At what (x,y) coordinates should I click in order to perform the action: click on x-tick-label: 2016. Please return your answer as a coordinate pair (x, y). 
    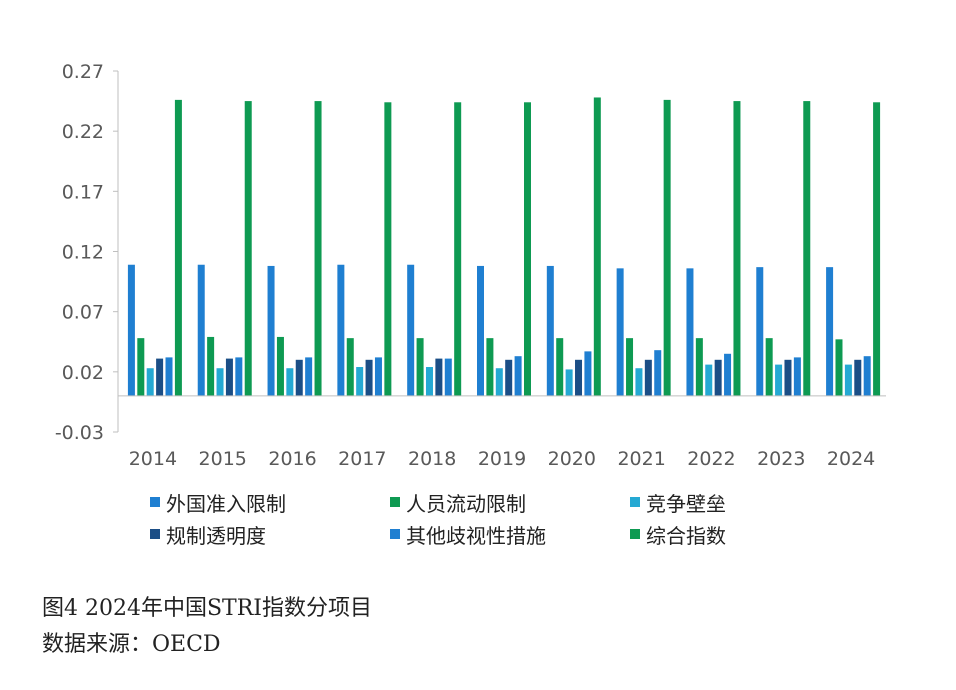
    Looking at the image, I should click on (292, 459).